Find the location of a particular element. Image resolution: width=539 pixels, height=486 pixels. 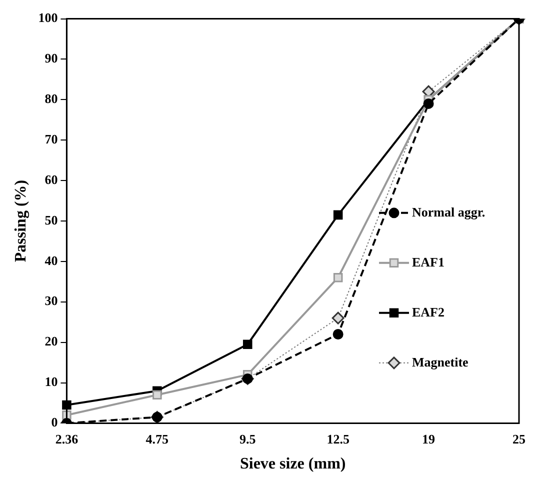

legend-label: Normal aggr. is located at coordinates (449, 212).